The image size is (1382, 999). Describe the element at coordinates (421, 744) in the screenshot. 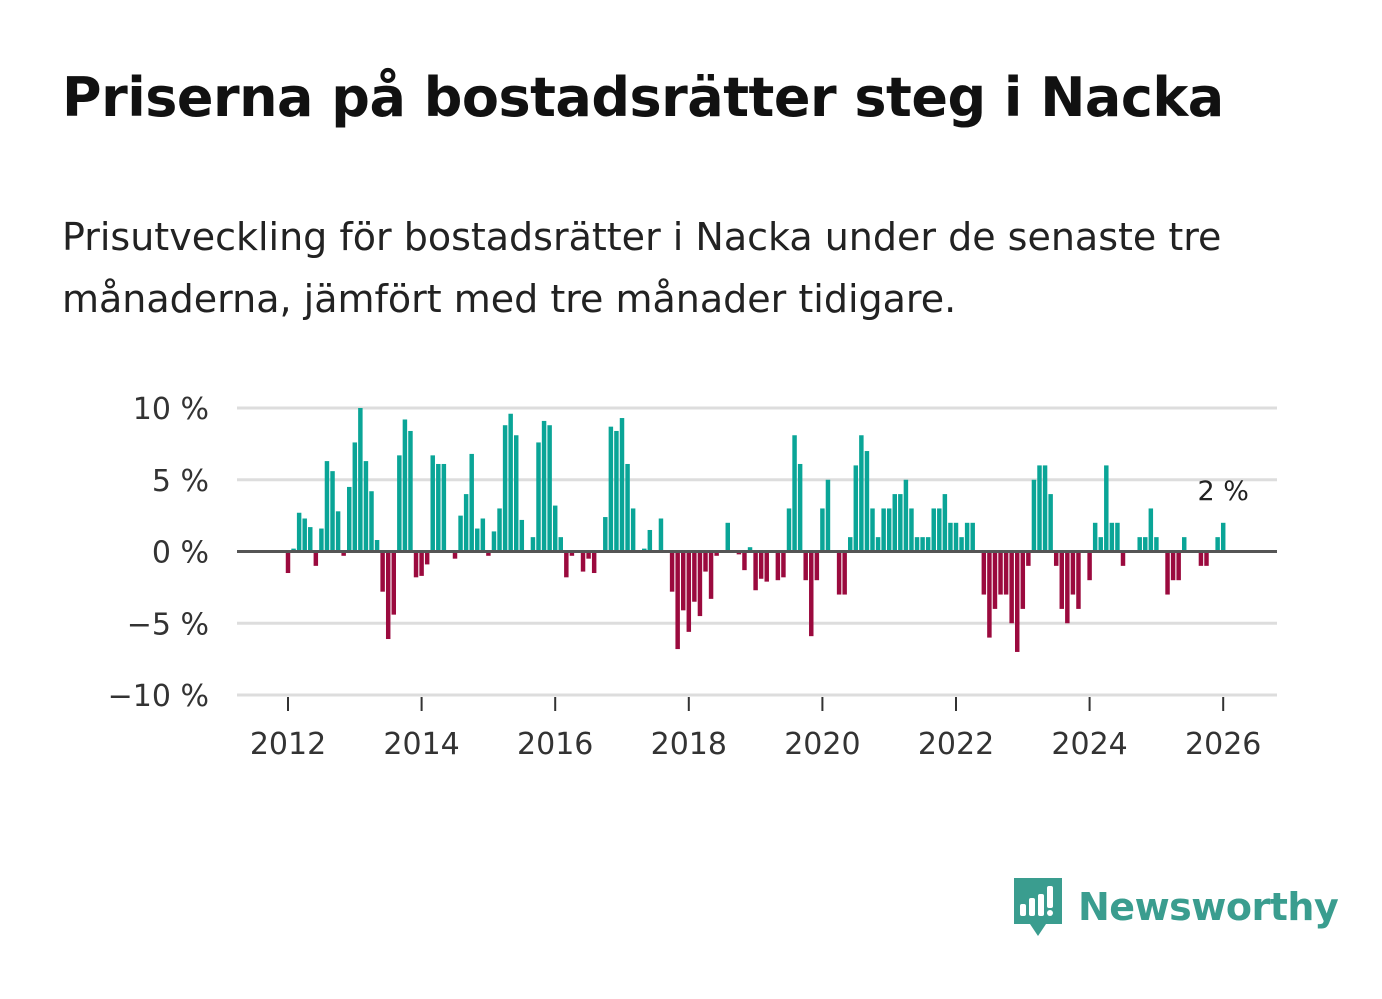

I see `x-tick-label: 2014` at that location.